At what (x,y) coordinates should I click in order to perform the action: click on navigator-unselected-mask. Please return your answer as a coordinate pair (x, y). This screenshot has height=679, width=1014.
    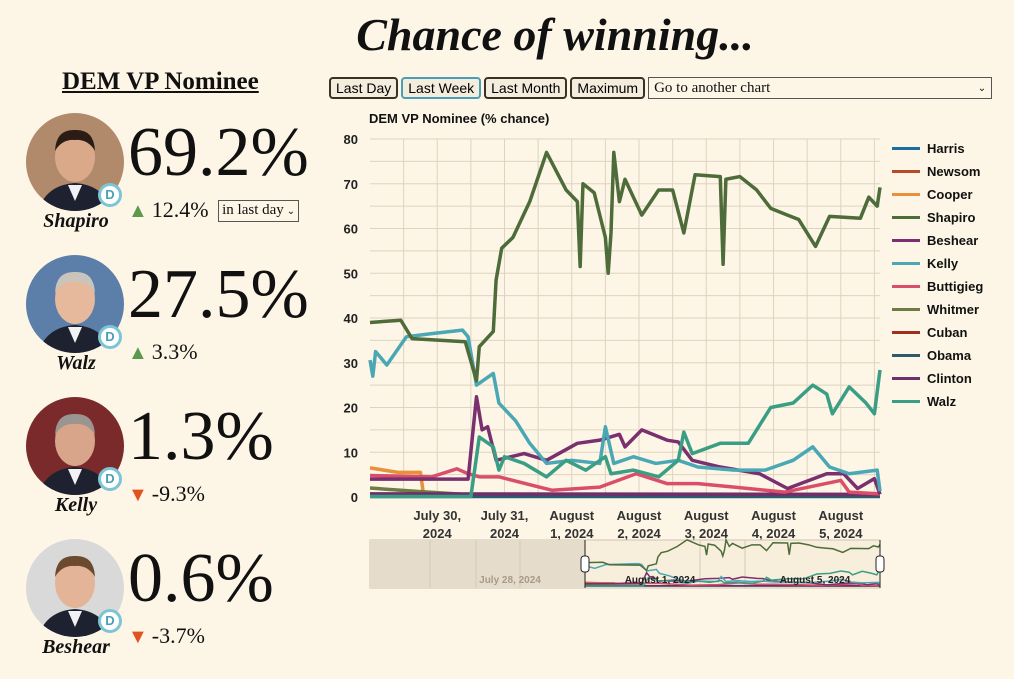
    Looking at the image, I should click on (477, 564).